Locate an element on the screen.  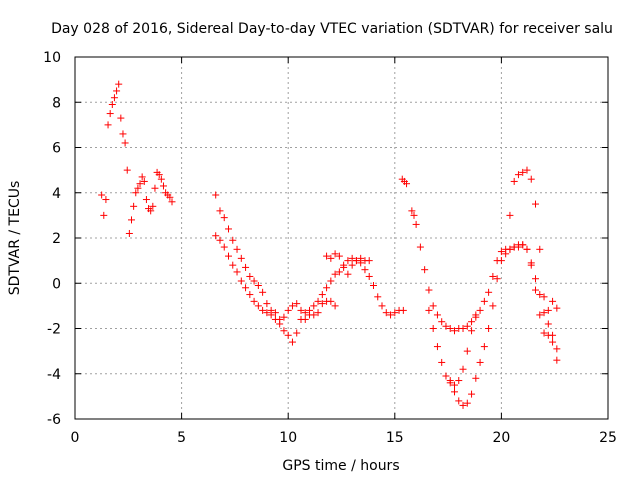
y-tick-label: 8 is located at coordinates (56, 103).